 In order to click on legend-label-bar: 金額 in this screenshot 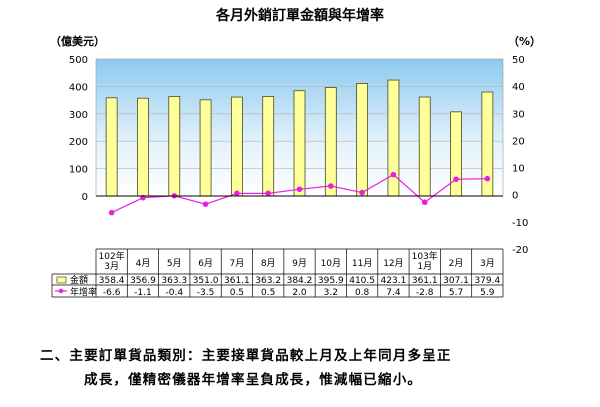, I will do `click(79, 280)`.